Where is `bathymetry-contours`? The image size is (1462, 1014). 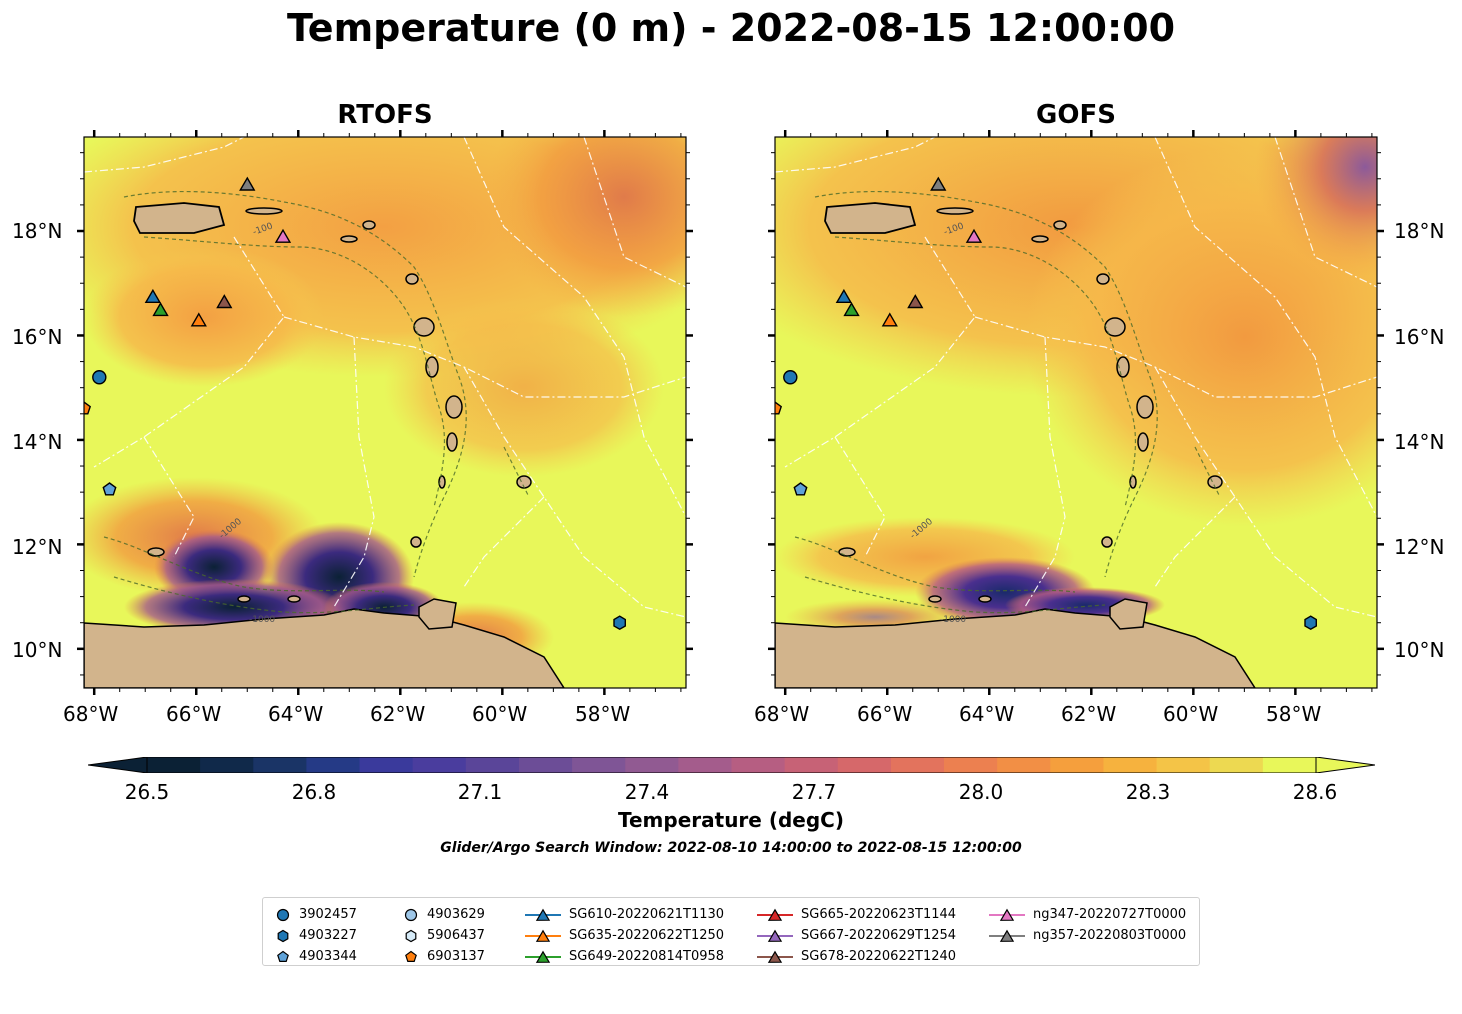 bathymetry-contours is located at coordinates (1007, 402).